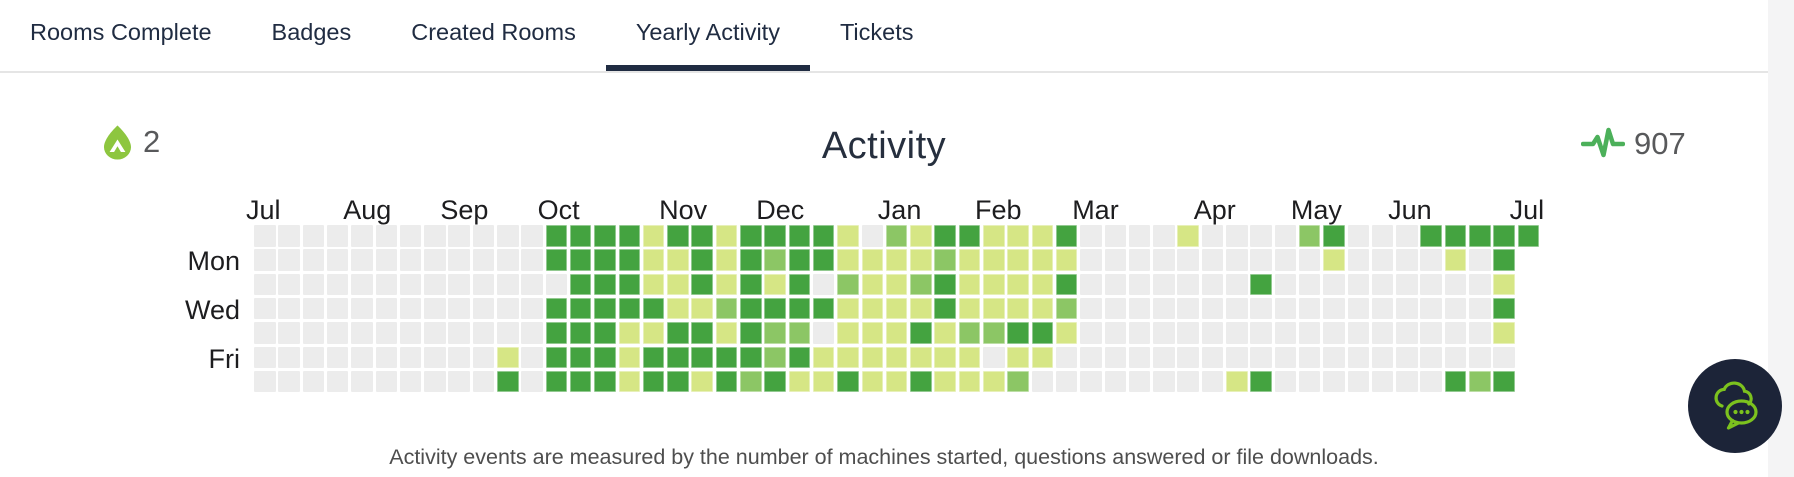  Describe the element at coordinates (311, 32) in the screenshot. I see `tab-badges: Badges` at that location.